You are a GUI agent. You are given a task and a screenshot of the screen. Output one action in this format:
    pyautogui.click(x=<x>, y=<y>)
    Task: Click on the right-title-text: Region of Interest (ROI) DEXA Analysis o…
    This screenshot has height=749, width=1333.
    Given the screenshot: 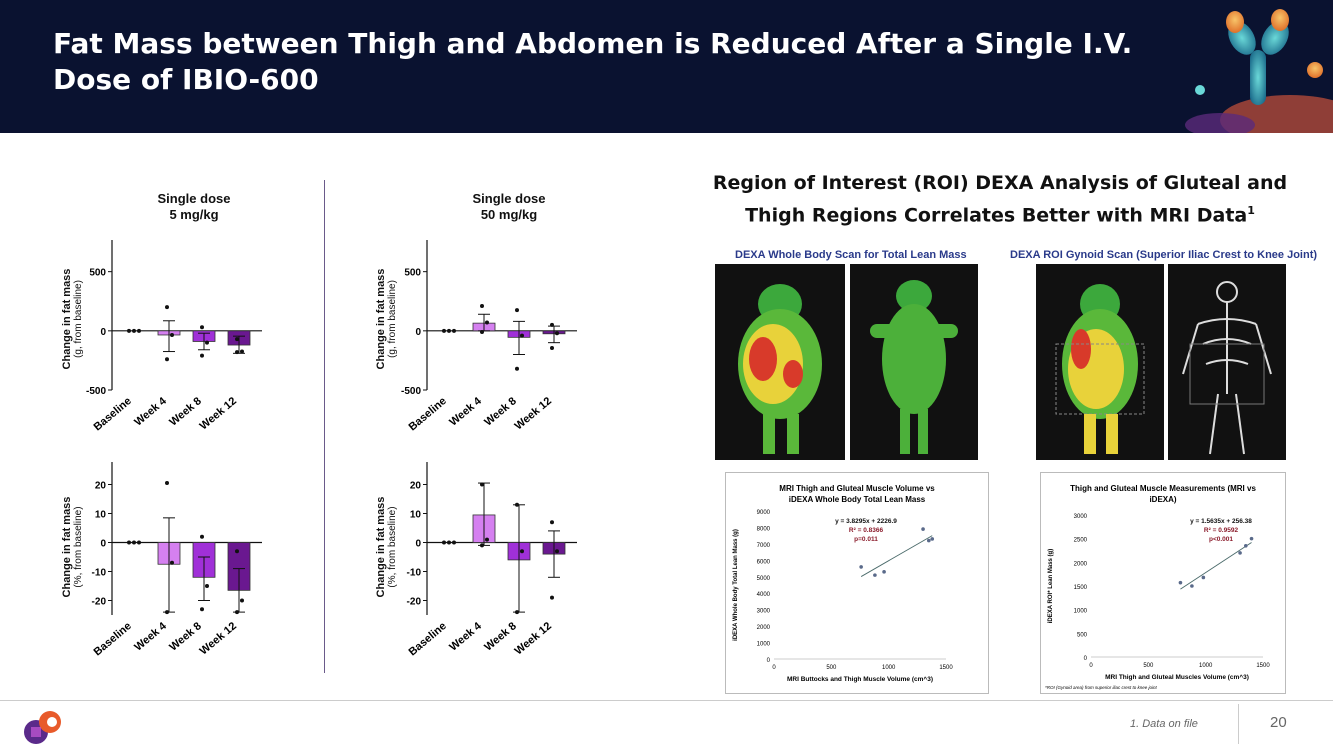 What is the action you would take?
    pyautogui.click(x=1000, y=199)
    